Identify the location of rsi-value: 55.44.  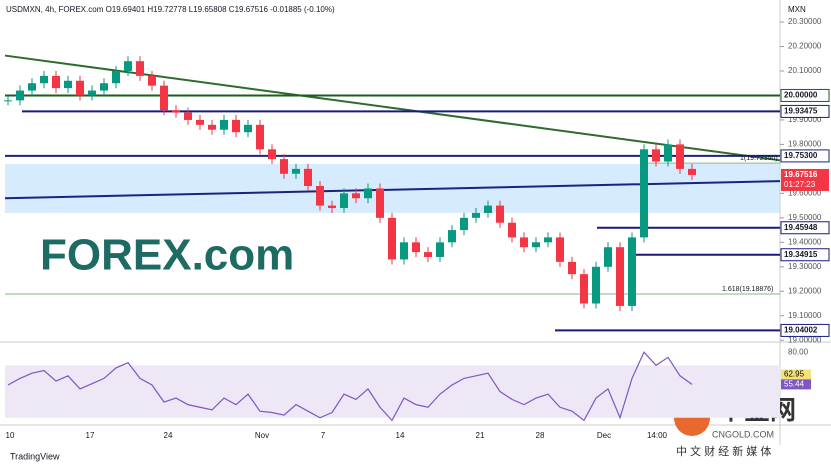
(794, 383).